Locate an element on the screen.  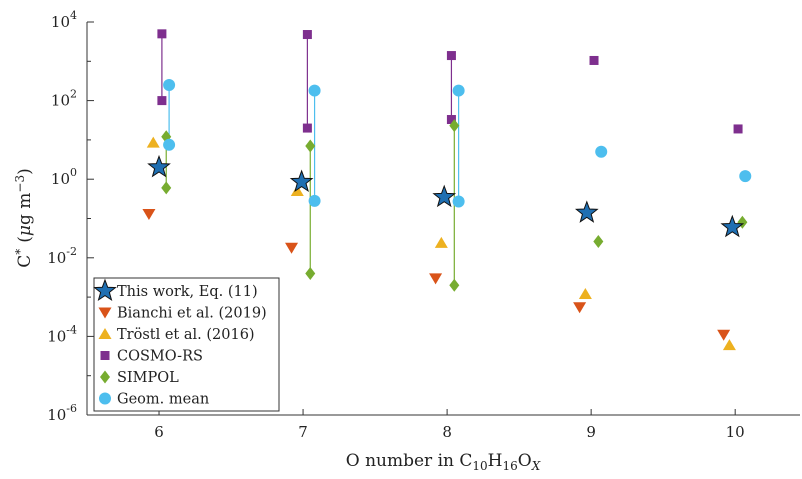
legend-label: Bianchi et al. (2019) is located at coordinates (192, 314).